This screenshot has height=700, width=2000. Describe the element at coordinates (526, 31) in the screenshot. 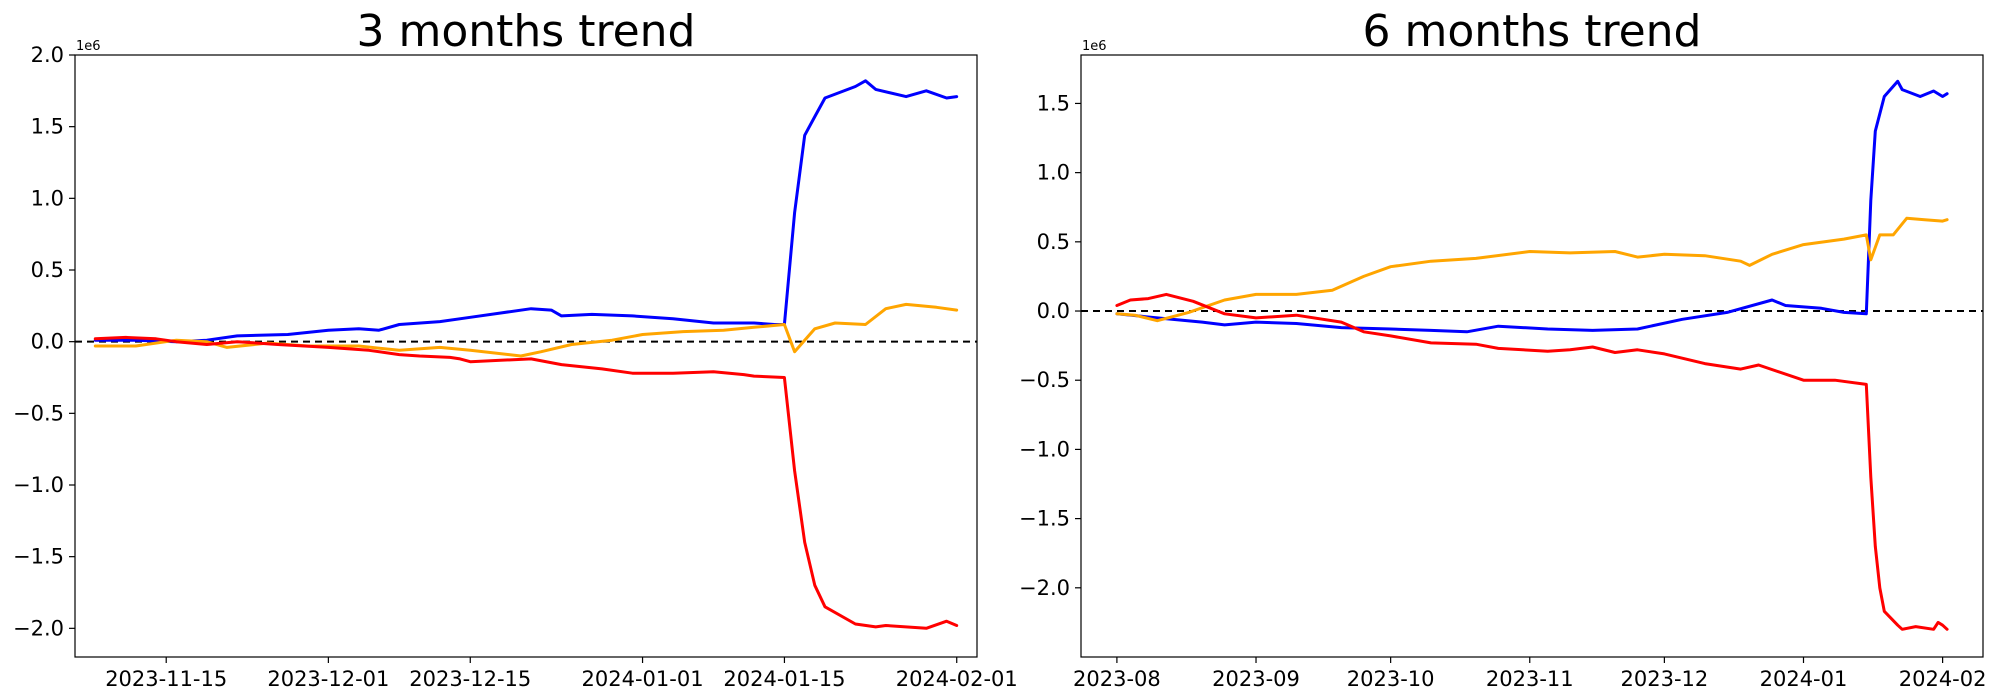

I see `chart-title: 3 months trend` at that location.